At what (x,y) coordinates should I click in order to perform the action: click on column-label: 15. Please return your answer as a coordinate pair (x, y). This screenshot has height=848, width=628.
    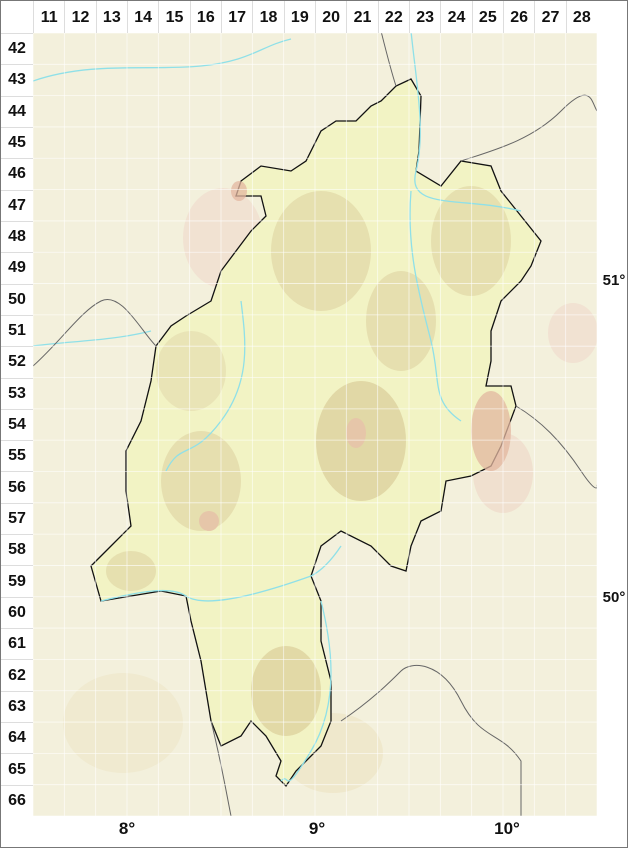
    Looking at the image, I should click on (173, 17).